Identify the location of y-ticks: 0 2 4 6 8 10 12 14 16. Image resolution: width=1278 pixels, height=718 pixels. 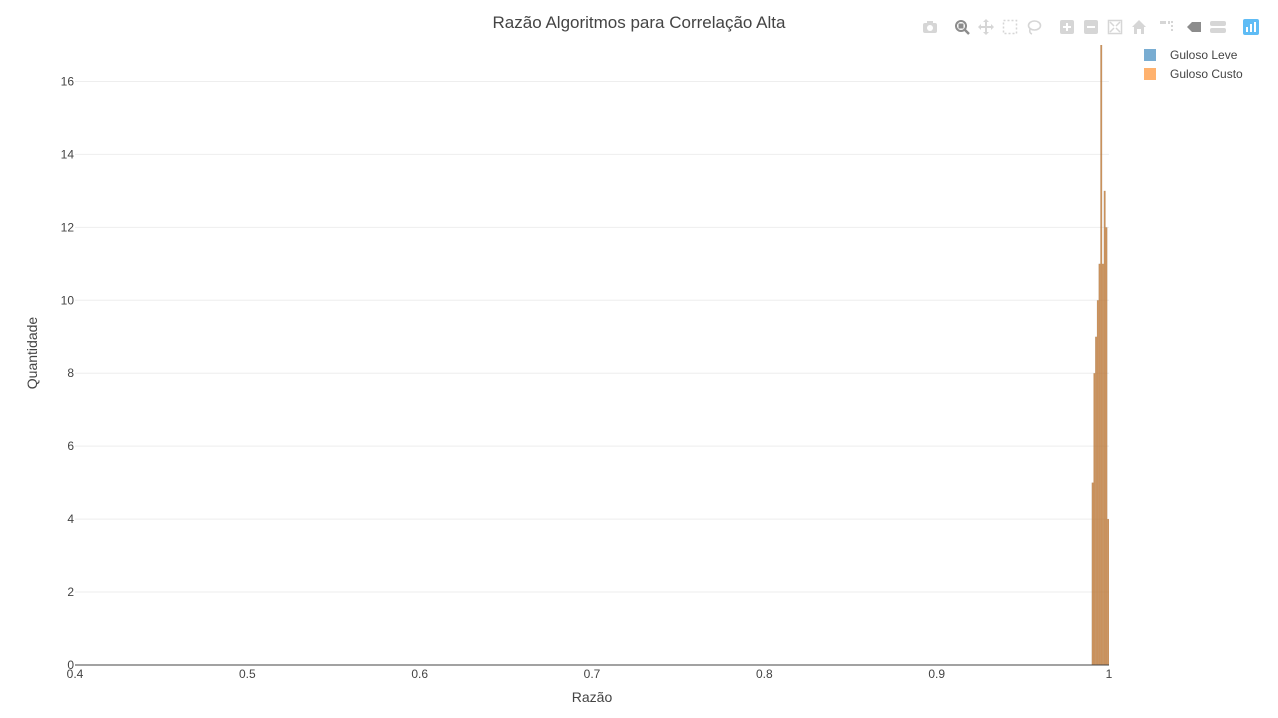
(68, 373).